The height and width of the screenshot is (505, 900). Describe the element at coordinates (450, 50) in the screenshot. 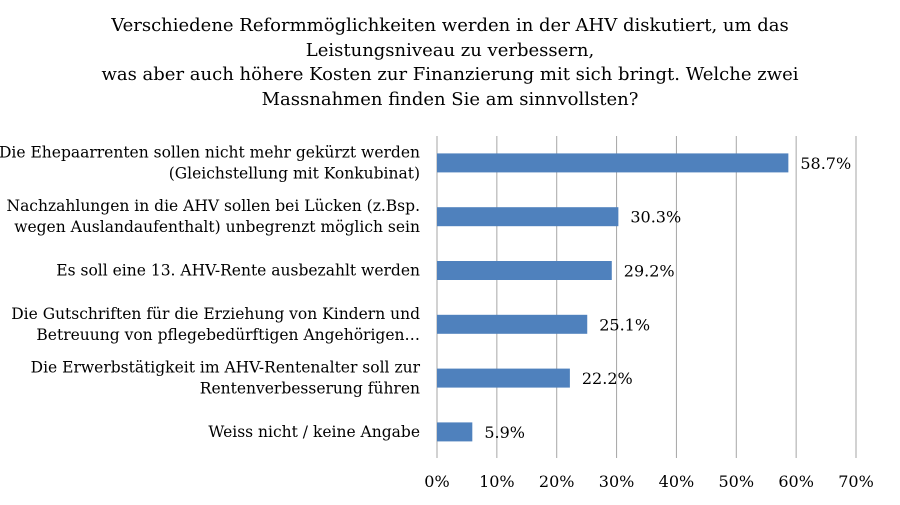

I see `chart-title-line: Leistungsniveau zu verbessern,` at that location.